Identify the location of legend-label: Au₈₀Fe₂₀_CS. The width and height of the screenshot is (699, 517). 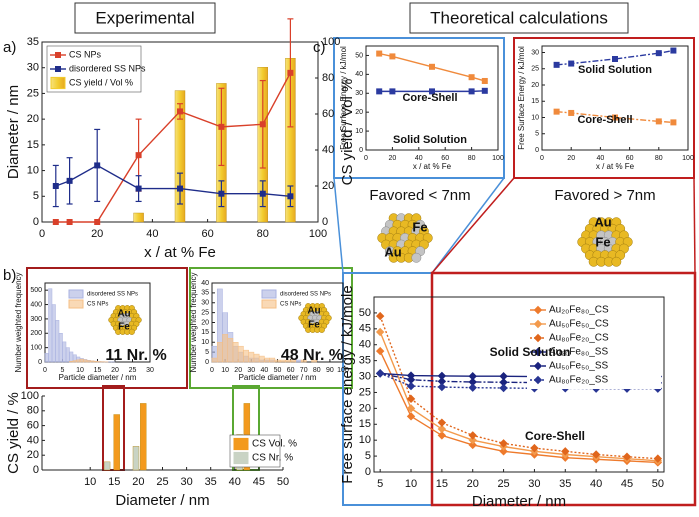
(579, 338).